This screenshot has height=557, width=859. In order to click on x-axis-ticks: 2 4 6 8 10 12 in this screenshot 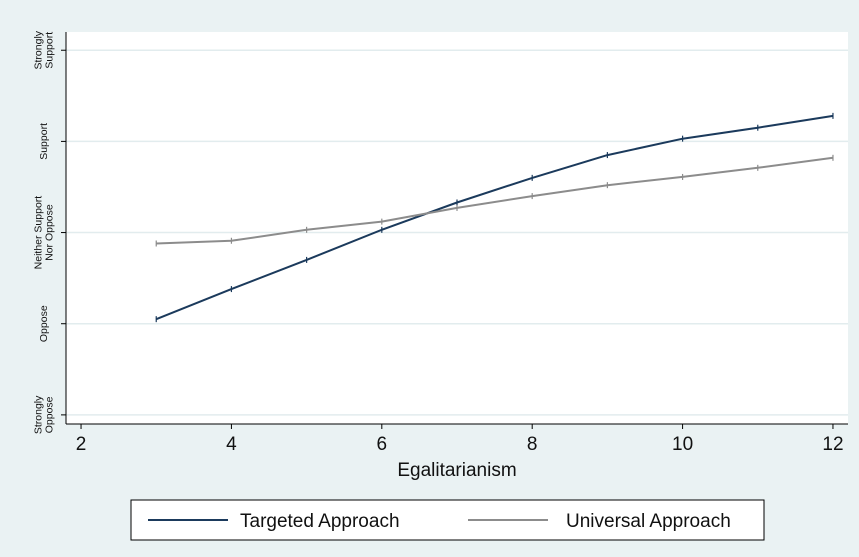, I will do `click(460, 439)`.